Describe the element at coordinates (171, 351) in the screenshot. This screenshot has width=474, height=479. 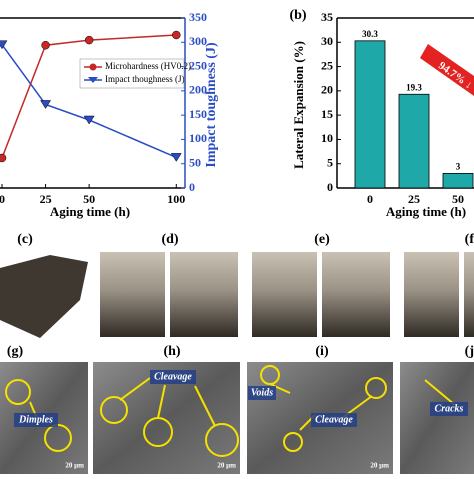
I see `panel-label: (h)` at that location.